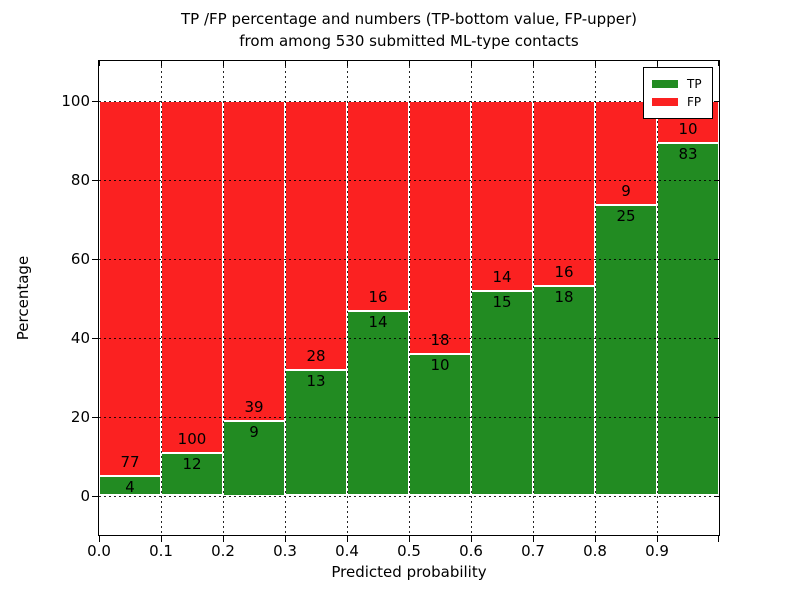 The image size is (800, 600). I want to click on x-tick-label: 0.4, so click(347, 551).